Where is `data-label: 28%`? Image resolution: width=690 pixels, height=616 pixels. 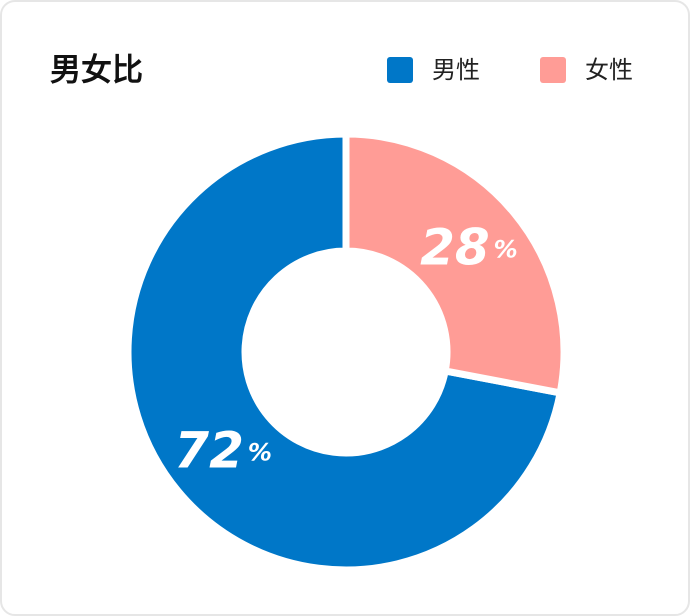
data-label: 28% is located at coordinates (469, 247).